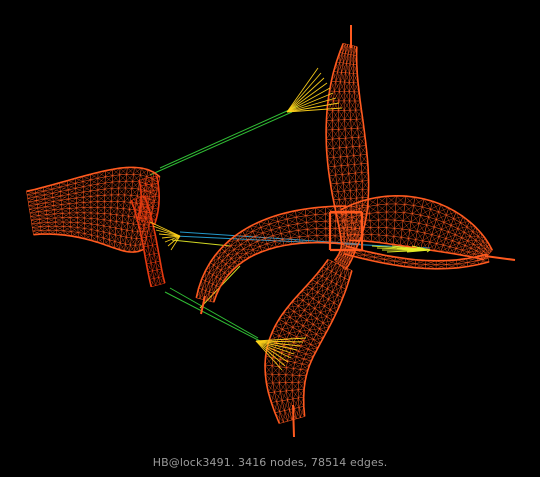 This screenshot has width=540, height=477. I want to click on graph-caption: HB@lock3491. 3416 nodes, 78514 edges., so click(270, 462).